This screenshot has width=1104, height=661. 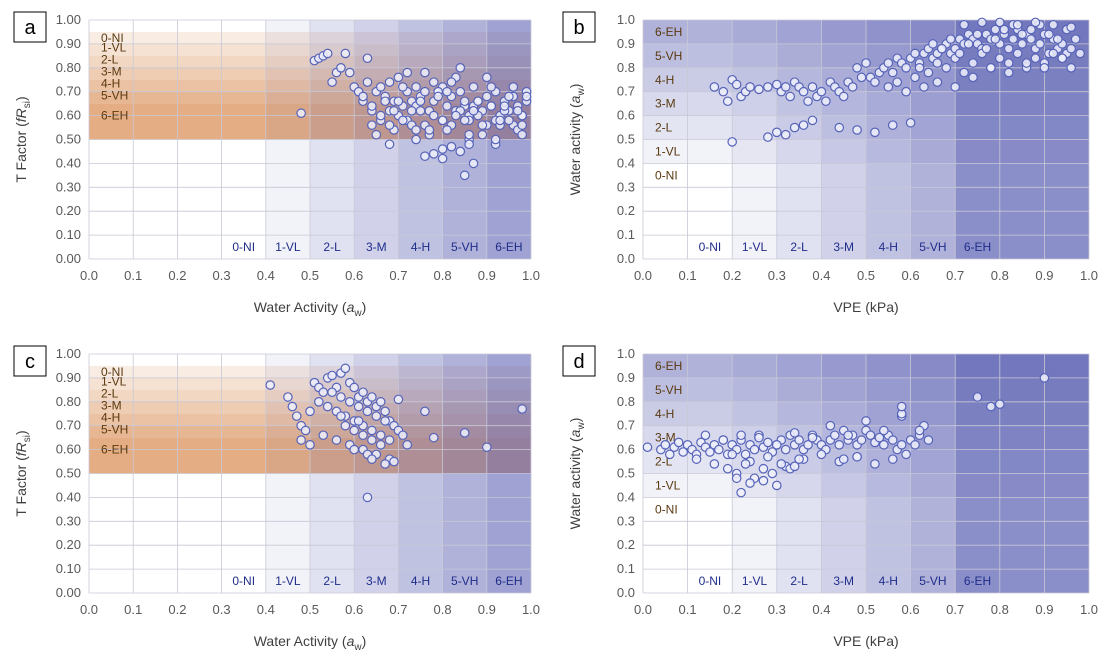 I want to click on y-tick-label: 0.4, so click(x=626, y=162).